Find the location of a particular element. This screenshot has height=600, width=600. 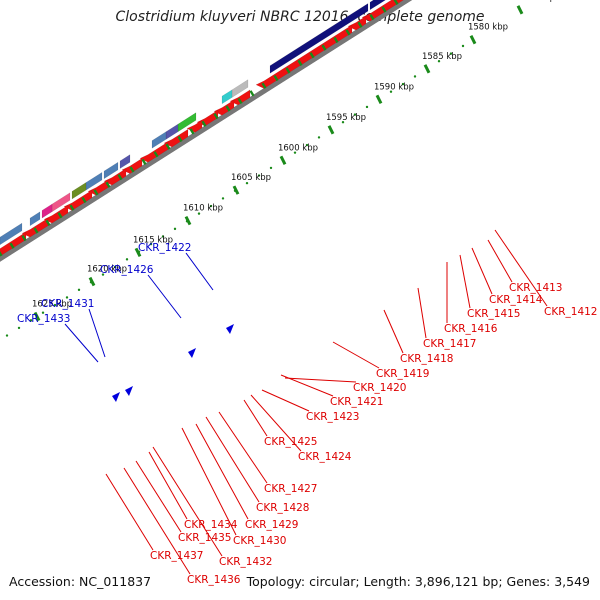

gene-label-blue: CKR_1422 is located at coordinates (164, 248).